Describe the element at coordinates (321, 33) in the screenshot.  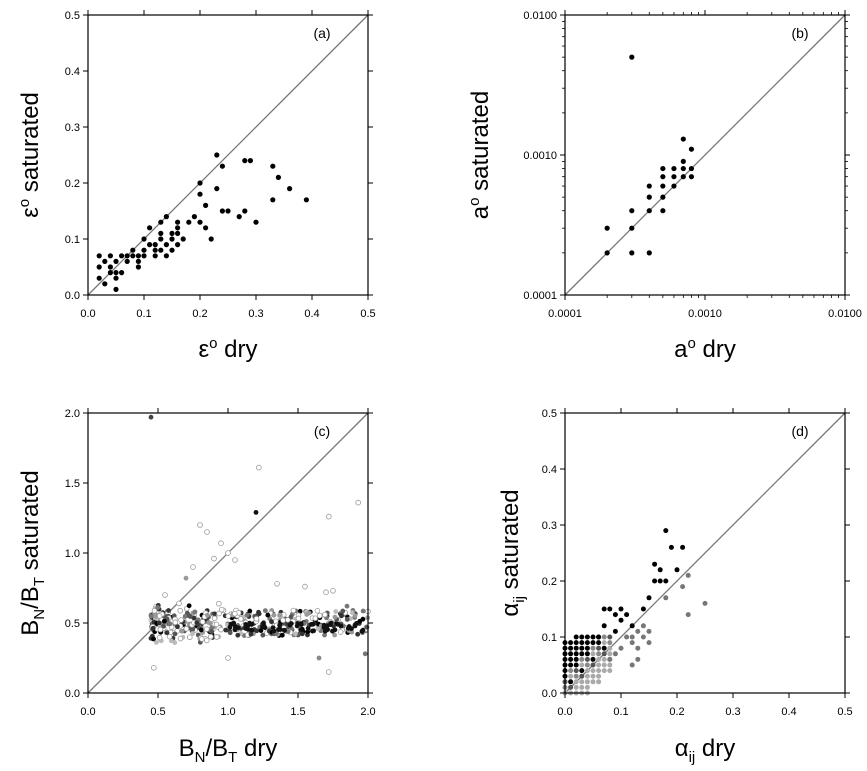
I see `panel-a-label: (a)` at that location.